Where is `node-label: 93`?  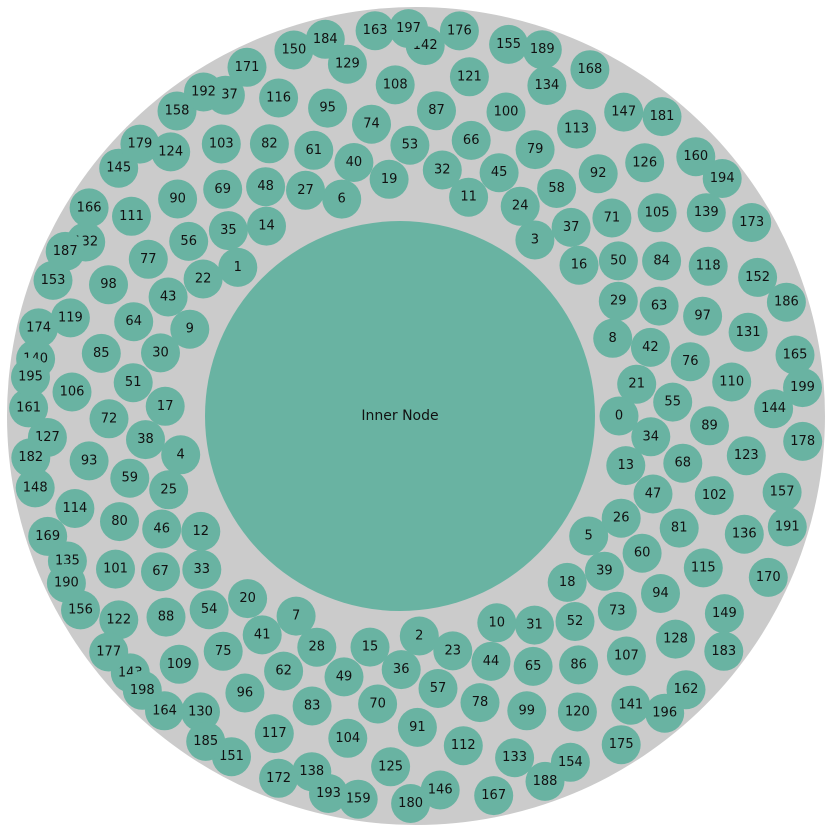
node-label: 93 is located at coordinates (89, 460).